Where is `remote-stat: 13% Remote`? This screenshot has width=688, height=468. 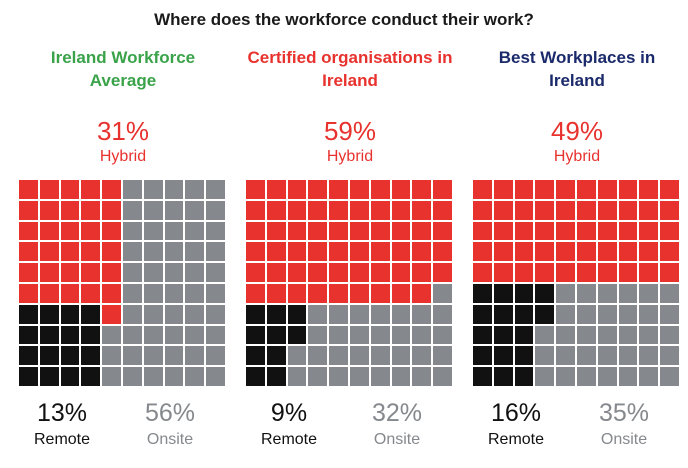 remote-stat: 13% Remote is located at coordinates (62, 424).